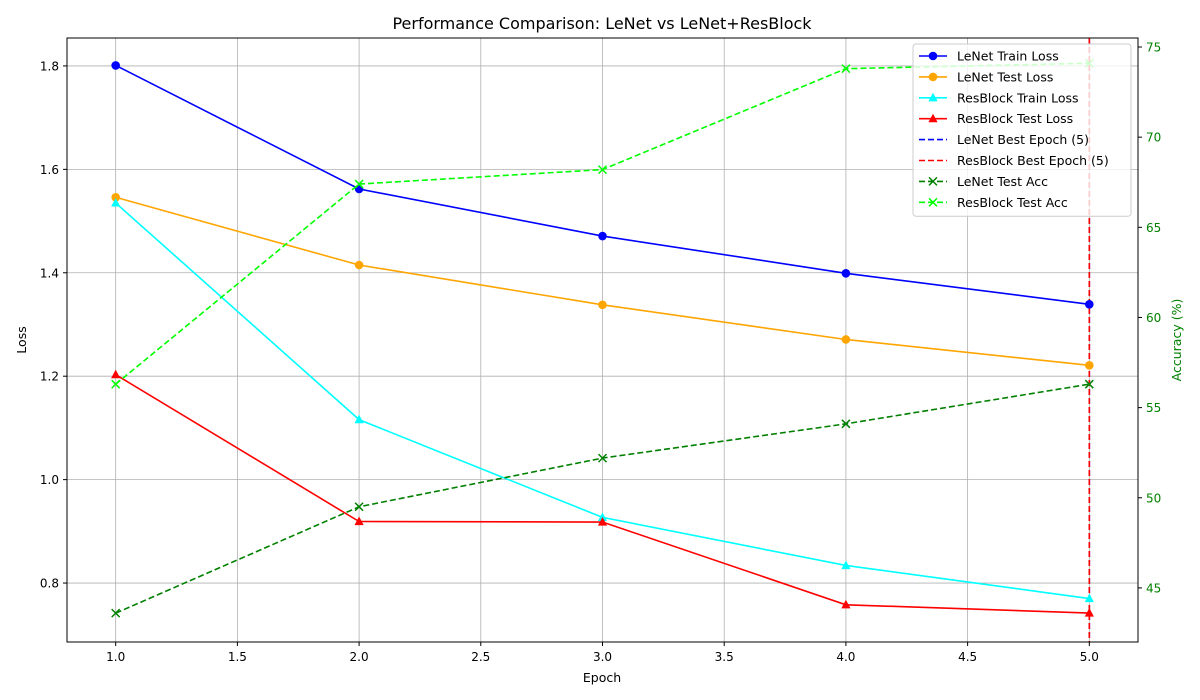  I want to click on x-tick-label: 2.5, so click(480, 657).